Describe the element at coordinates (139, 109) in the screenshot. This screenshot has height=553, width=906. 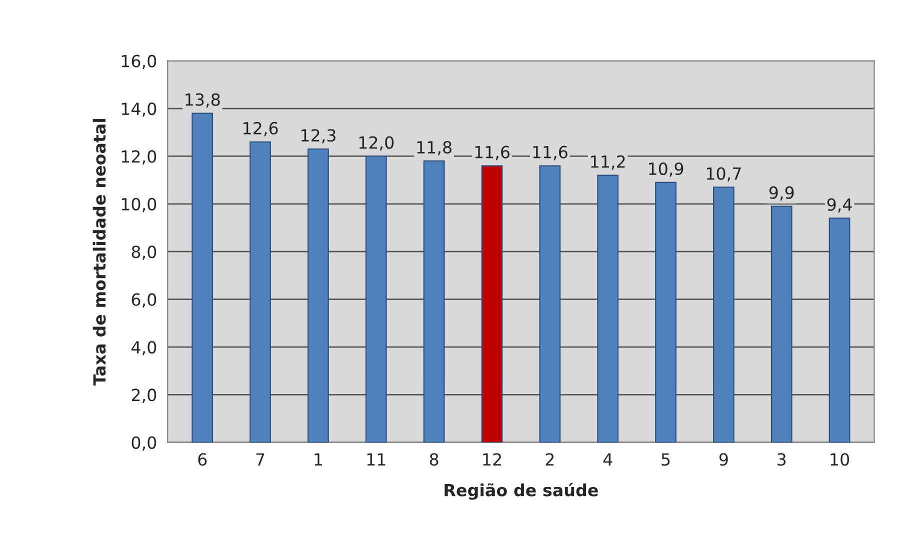
I see `y-tick-label: 14,0` at that location.